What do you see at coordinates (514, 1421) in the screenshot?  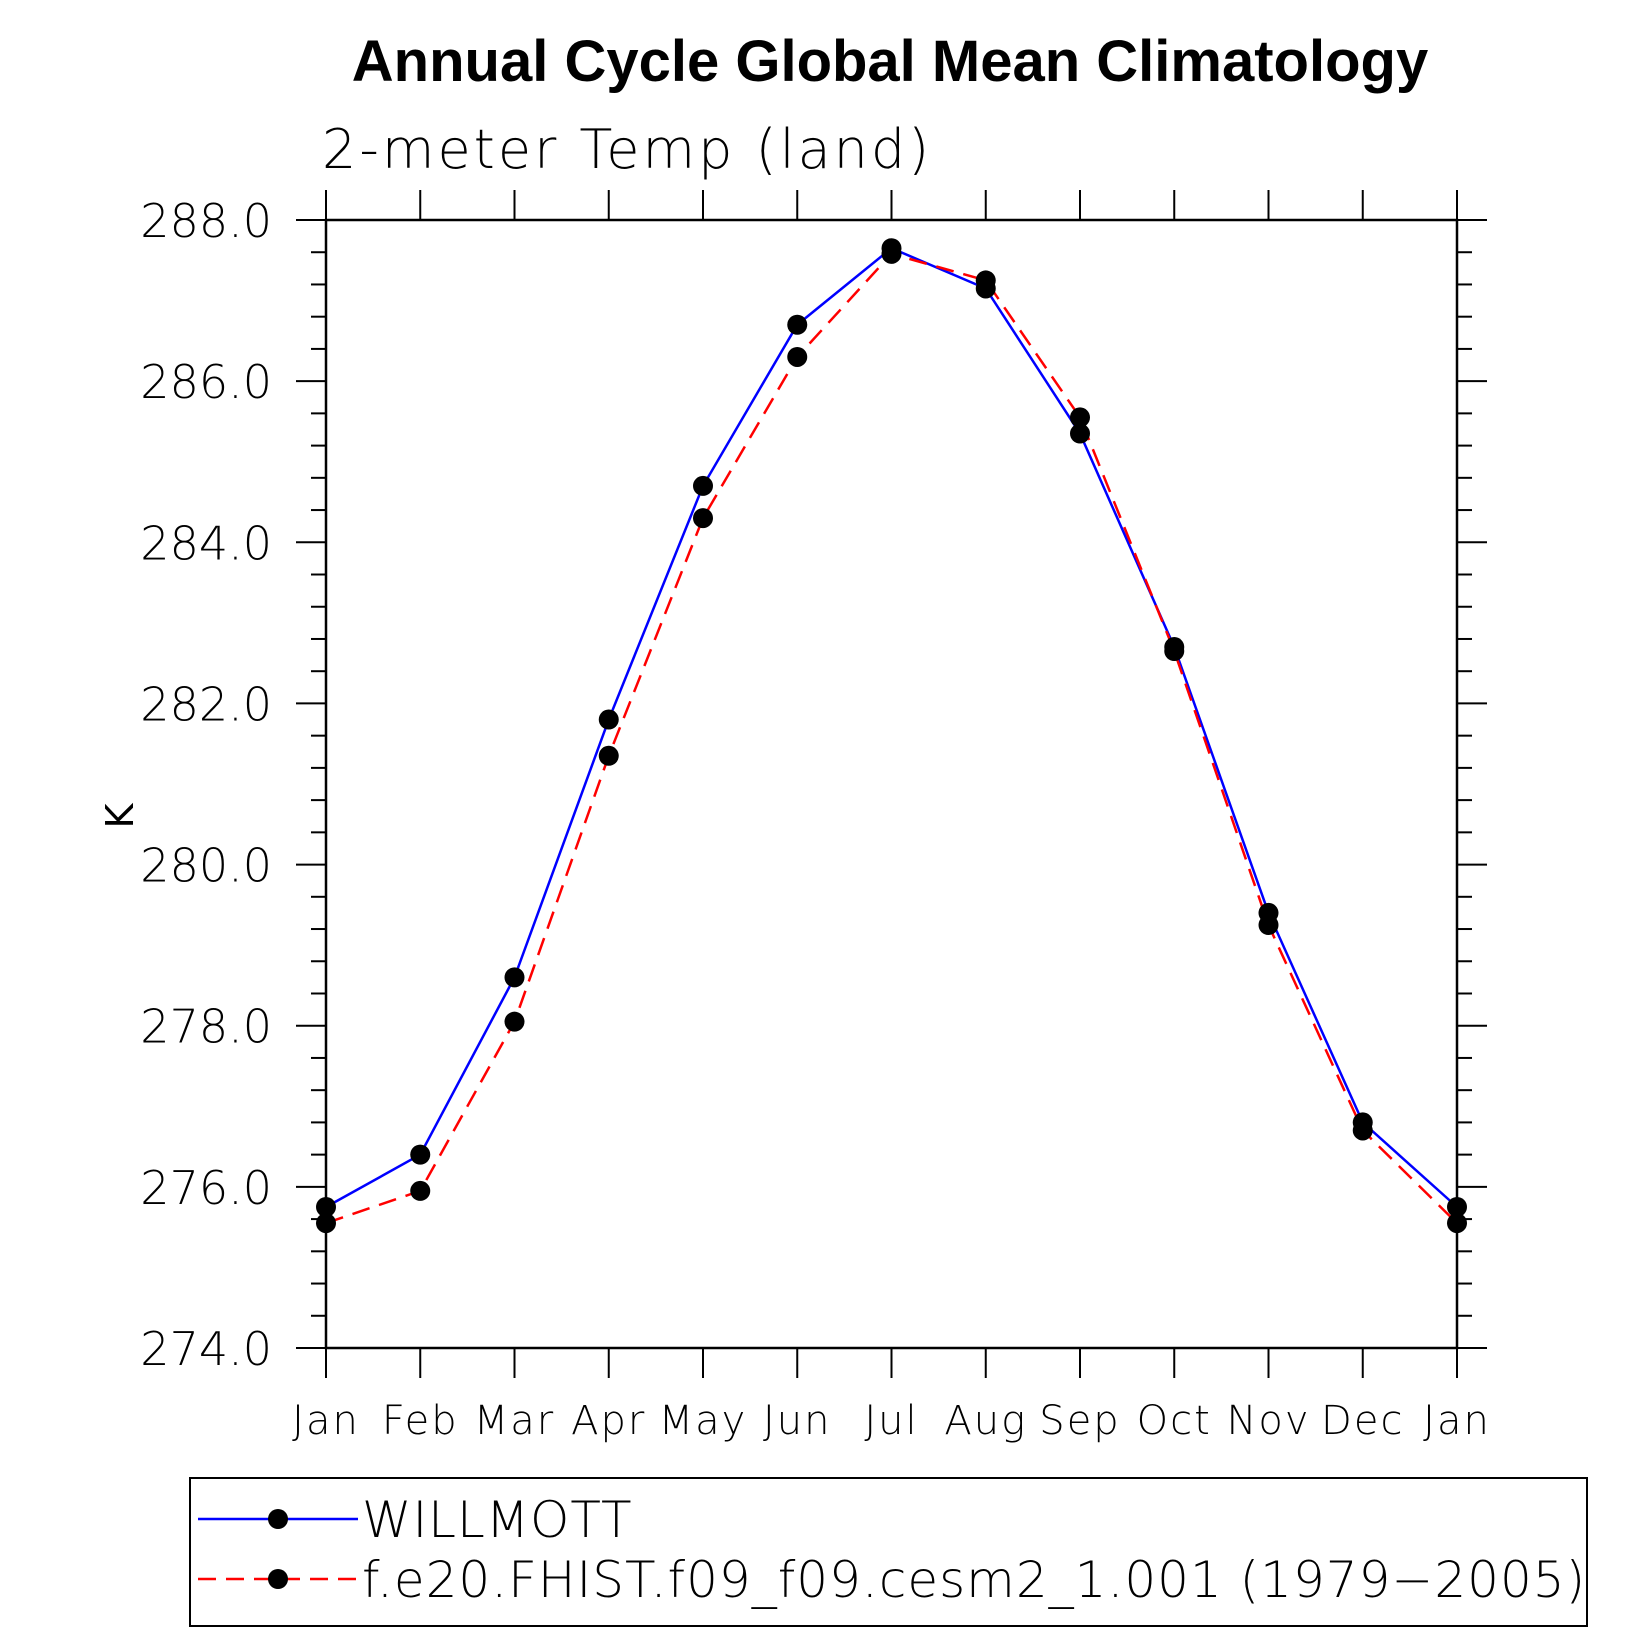 I see `x-tick-label: Mar` at bounding box center [514, 1421].